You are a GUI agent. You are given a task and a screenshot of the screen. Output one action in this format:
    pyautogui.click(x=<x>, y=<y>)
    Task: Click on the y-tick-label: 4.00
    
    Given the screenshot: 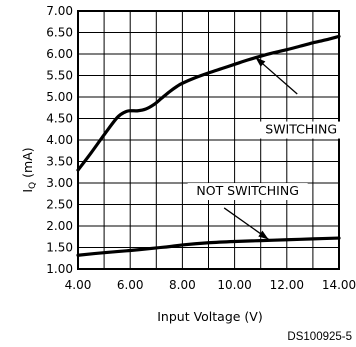 What is the action you would take?
    pyautogui.click(x=59, y=140)
    